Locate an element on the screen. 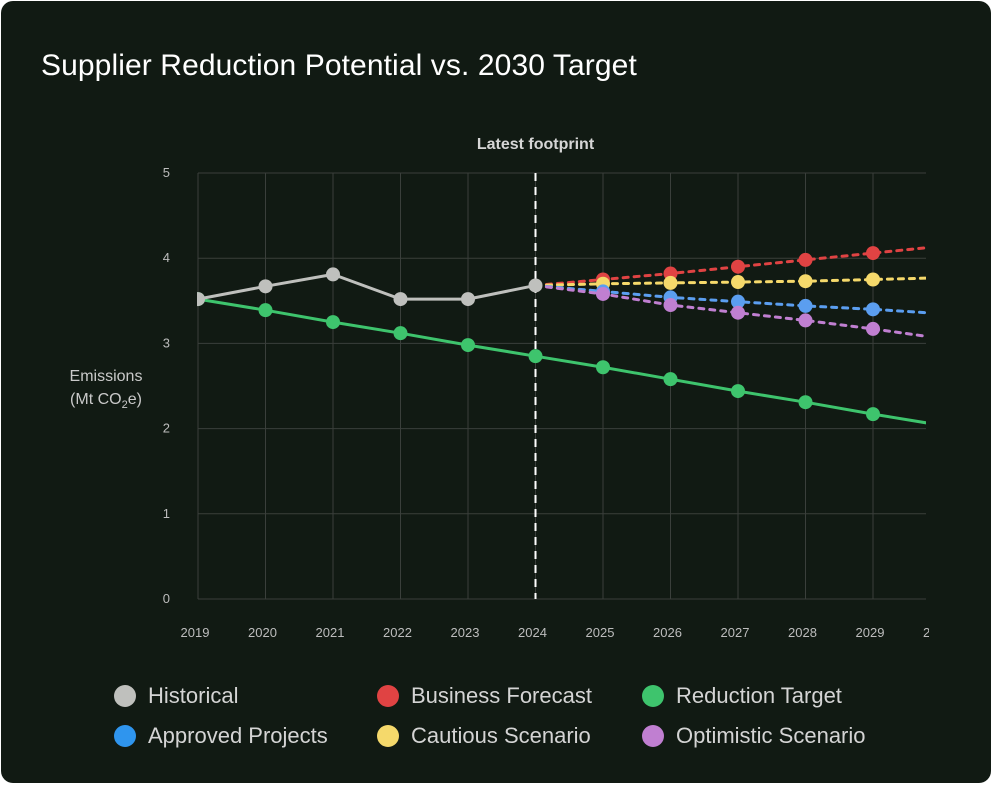 The height and width of the screenshot is (785, 992). x-tick-label-2027: 2027 is located at coordinates (735, 632).